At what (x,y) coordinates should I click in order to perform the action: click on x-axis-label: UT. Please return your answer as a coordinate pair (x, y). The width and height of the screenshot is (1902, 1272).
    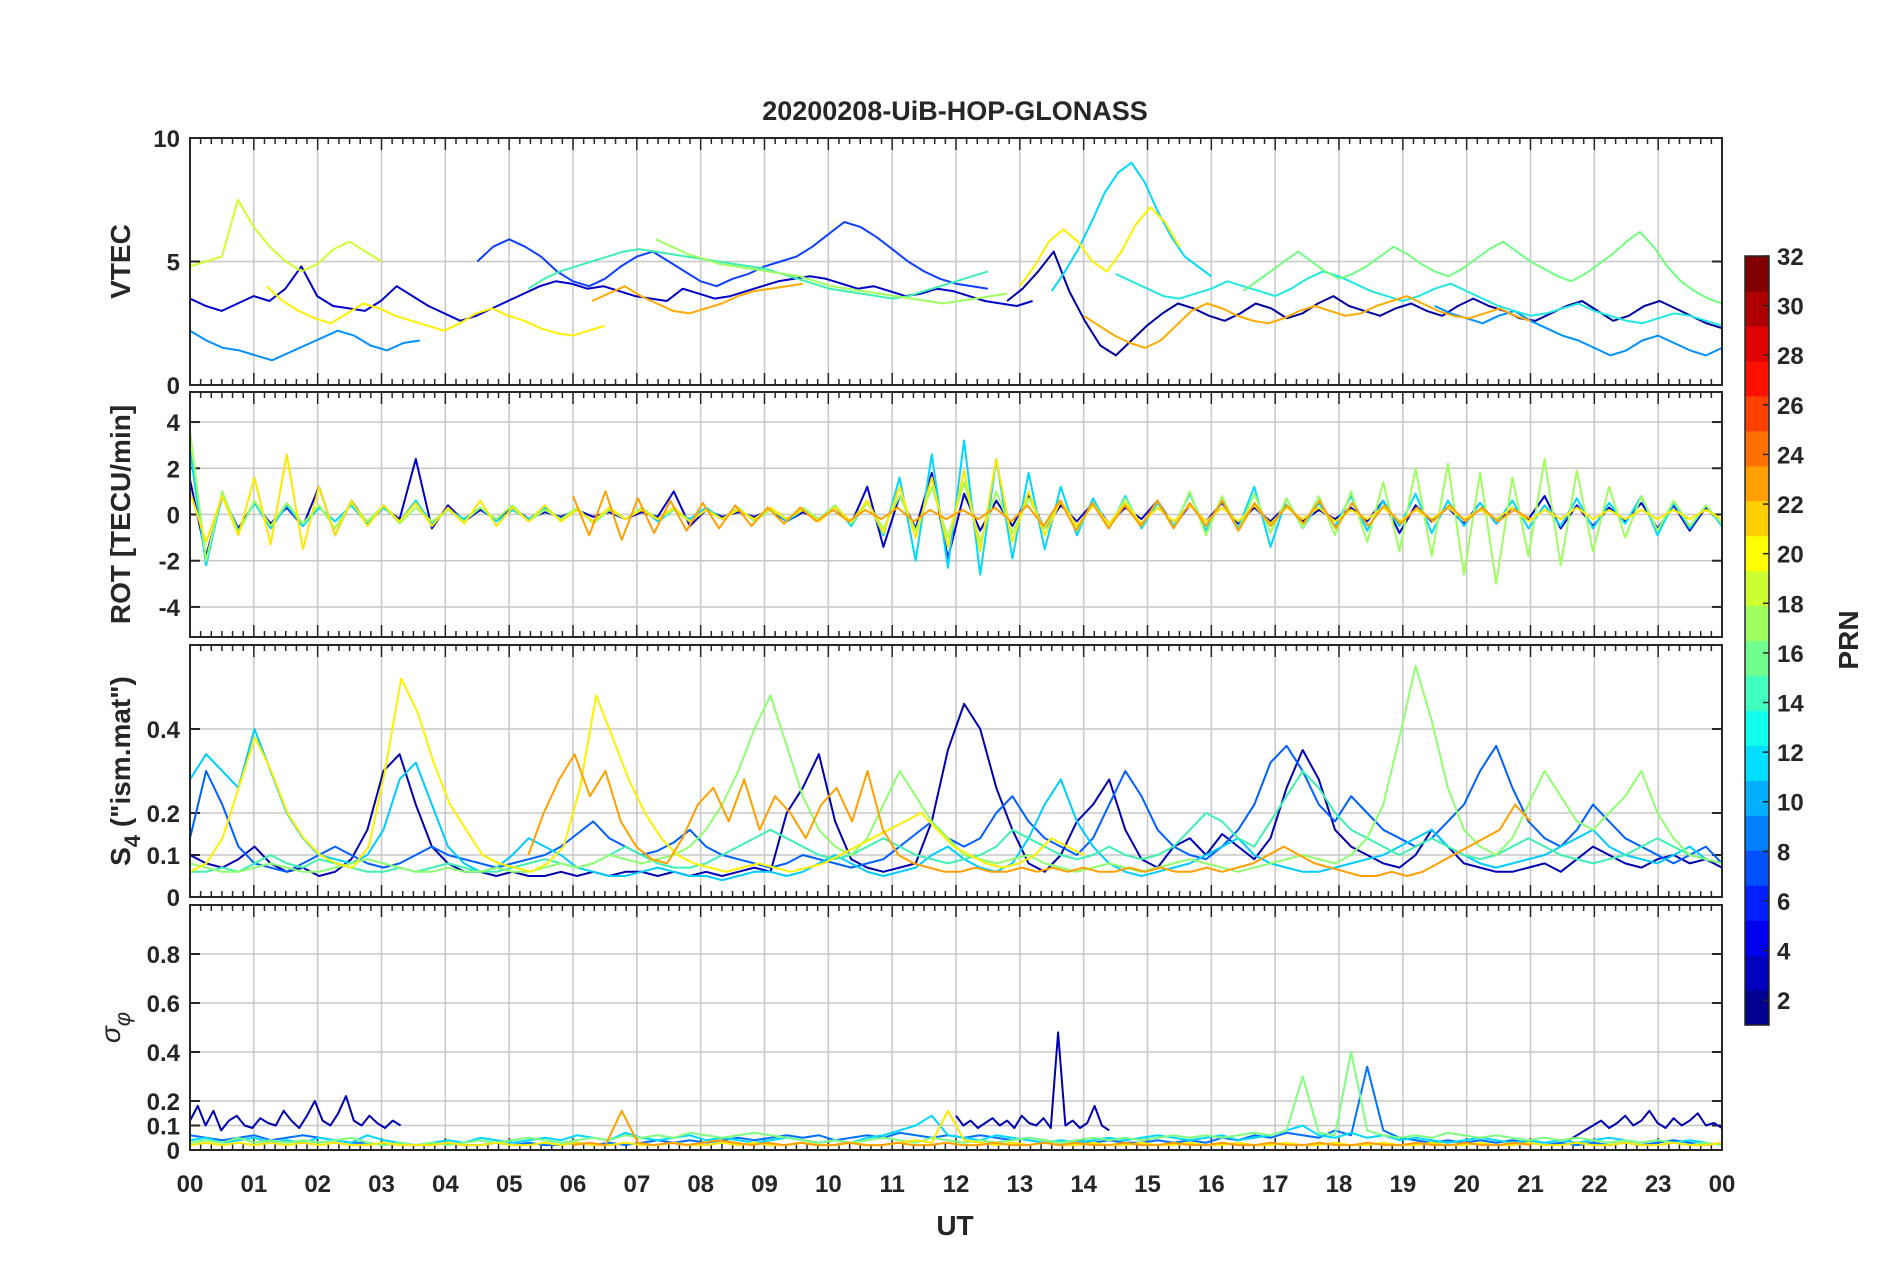
    Looking at the image, I should click on (954, 1225).